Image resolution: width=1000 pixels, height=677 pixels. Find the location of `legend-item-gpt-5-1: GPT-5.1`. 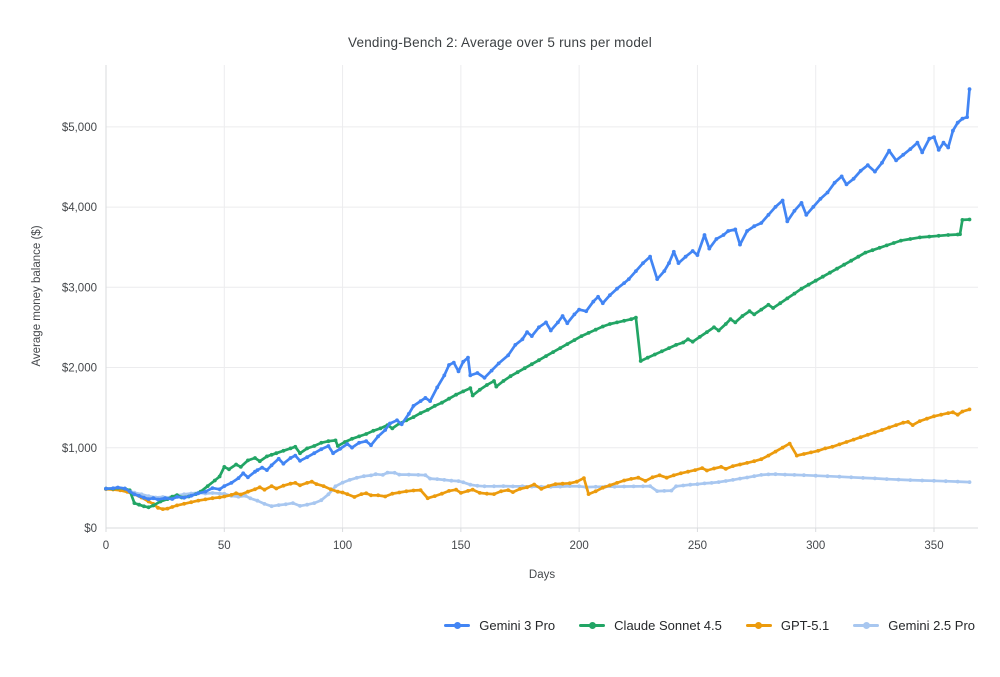

legend-item-gpt-5-1: GPT-5.1 is located at coordinates (787, 625).